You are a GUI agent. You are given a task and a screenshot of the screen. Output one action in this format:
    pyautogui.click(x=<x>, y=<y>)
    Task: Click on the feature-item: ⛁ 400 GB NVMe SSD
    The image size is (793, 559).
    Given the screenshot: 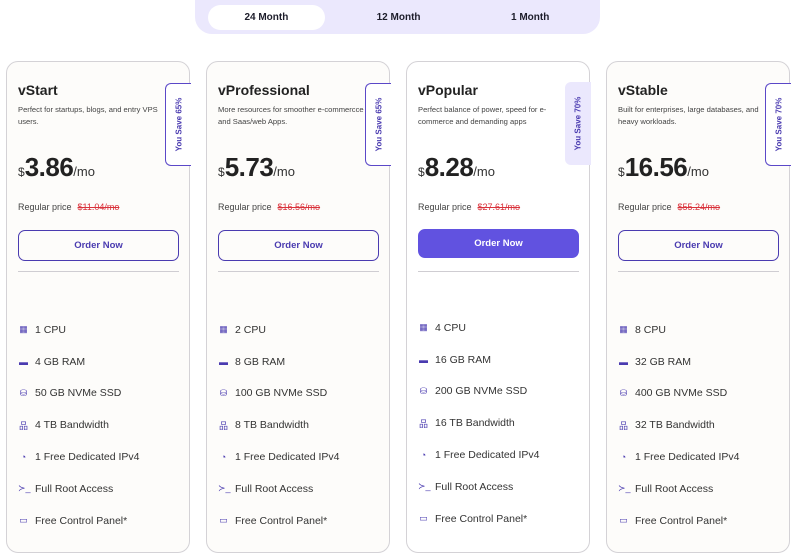 What is the action you would take?
    pyautogui.click(x=678, y=394)
    